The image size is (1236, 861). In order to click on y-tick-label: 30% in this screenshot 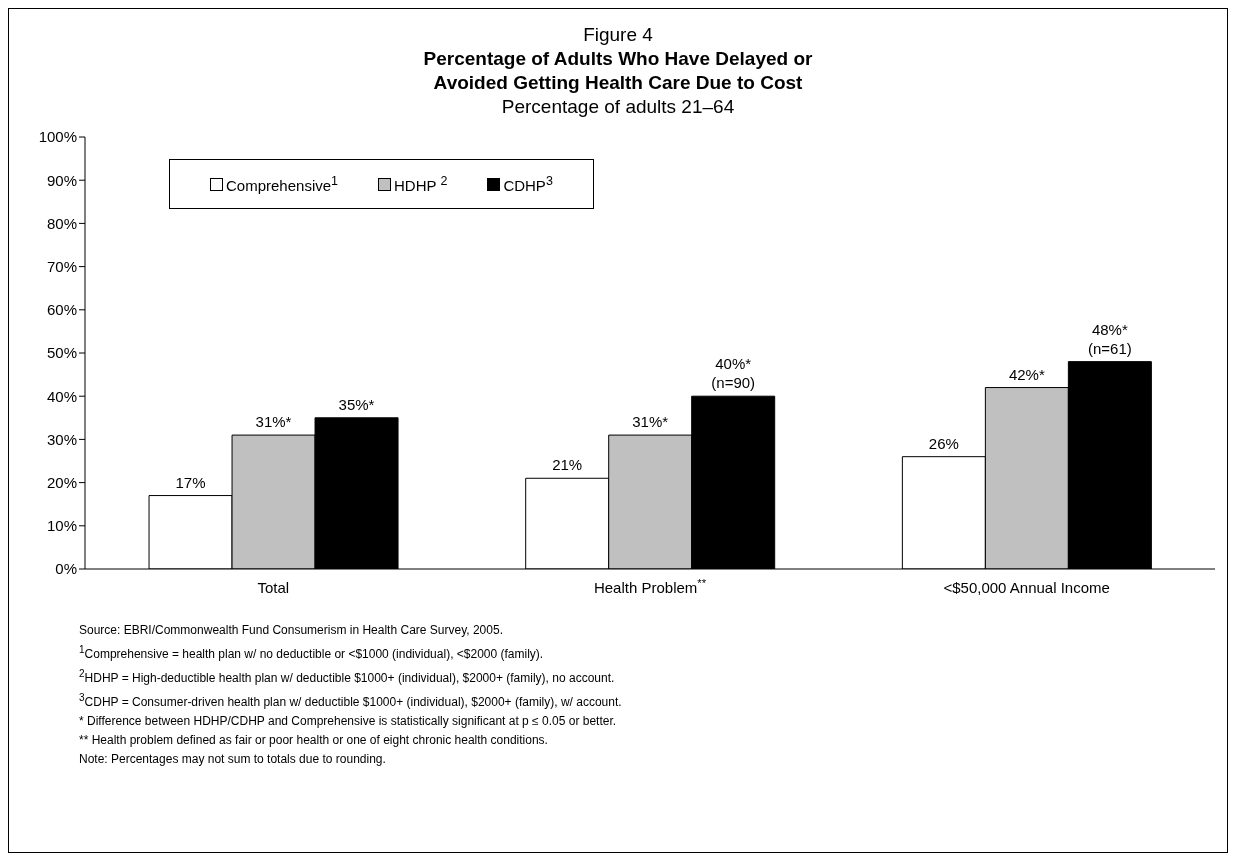, I will do `click(61, 439)`.